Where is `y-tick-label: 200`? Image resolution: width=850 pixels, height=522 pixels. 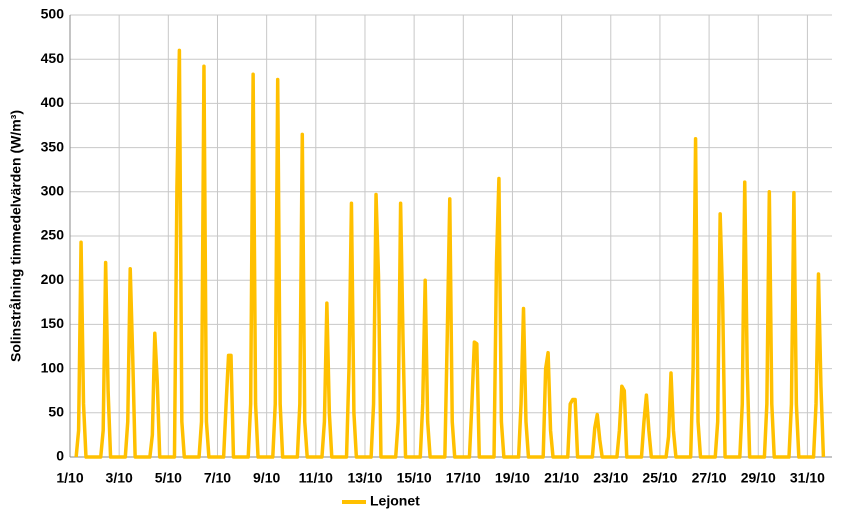
y-tick-label: 200 is located at coordinates (53, 279).